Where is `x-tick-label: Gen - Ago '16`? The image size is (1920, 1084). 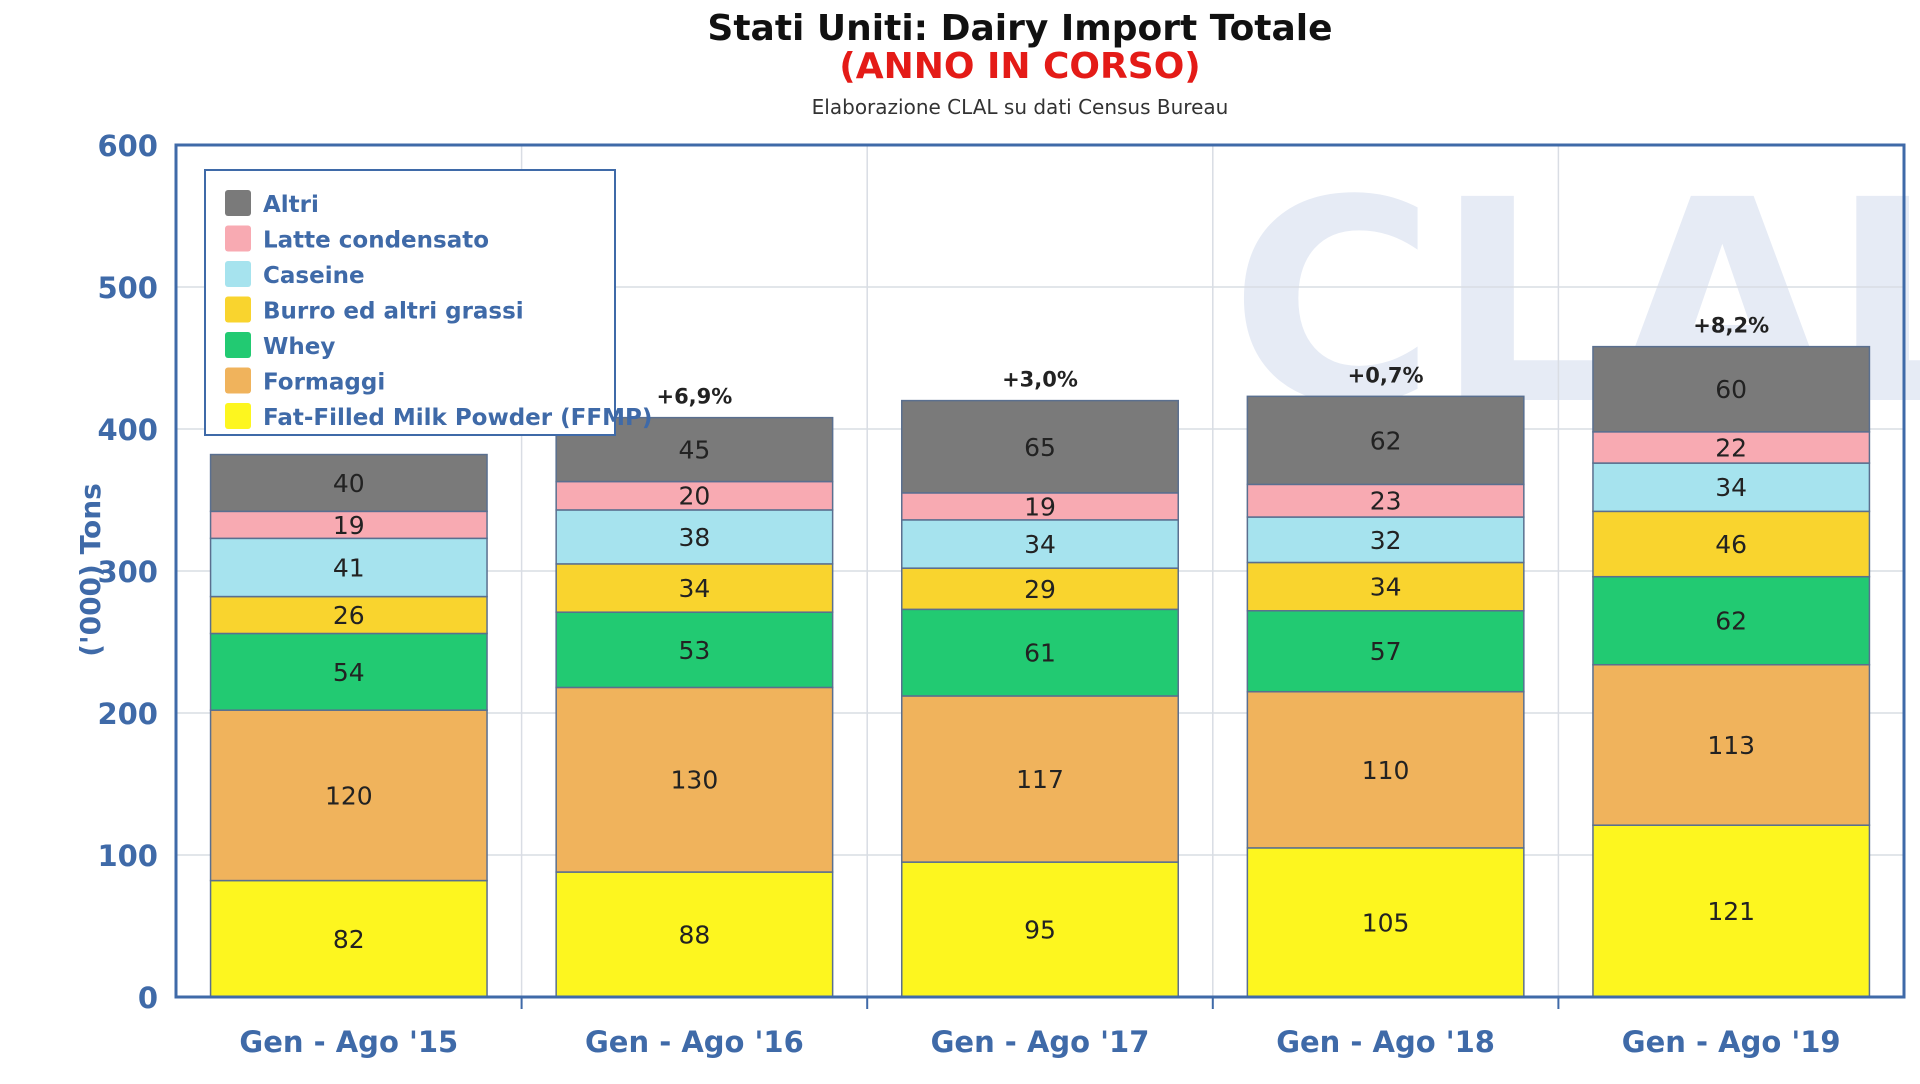
x-tick-label: Gen - Ago '16 is located at coordinates (694, 1042).